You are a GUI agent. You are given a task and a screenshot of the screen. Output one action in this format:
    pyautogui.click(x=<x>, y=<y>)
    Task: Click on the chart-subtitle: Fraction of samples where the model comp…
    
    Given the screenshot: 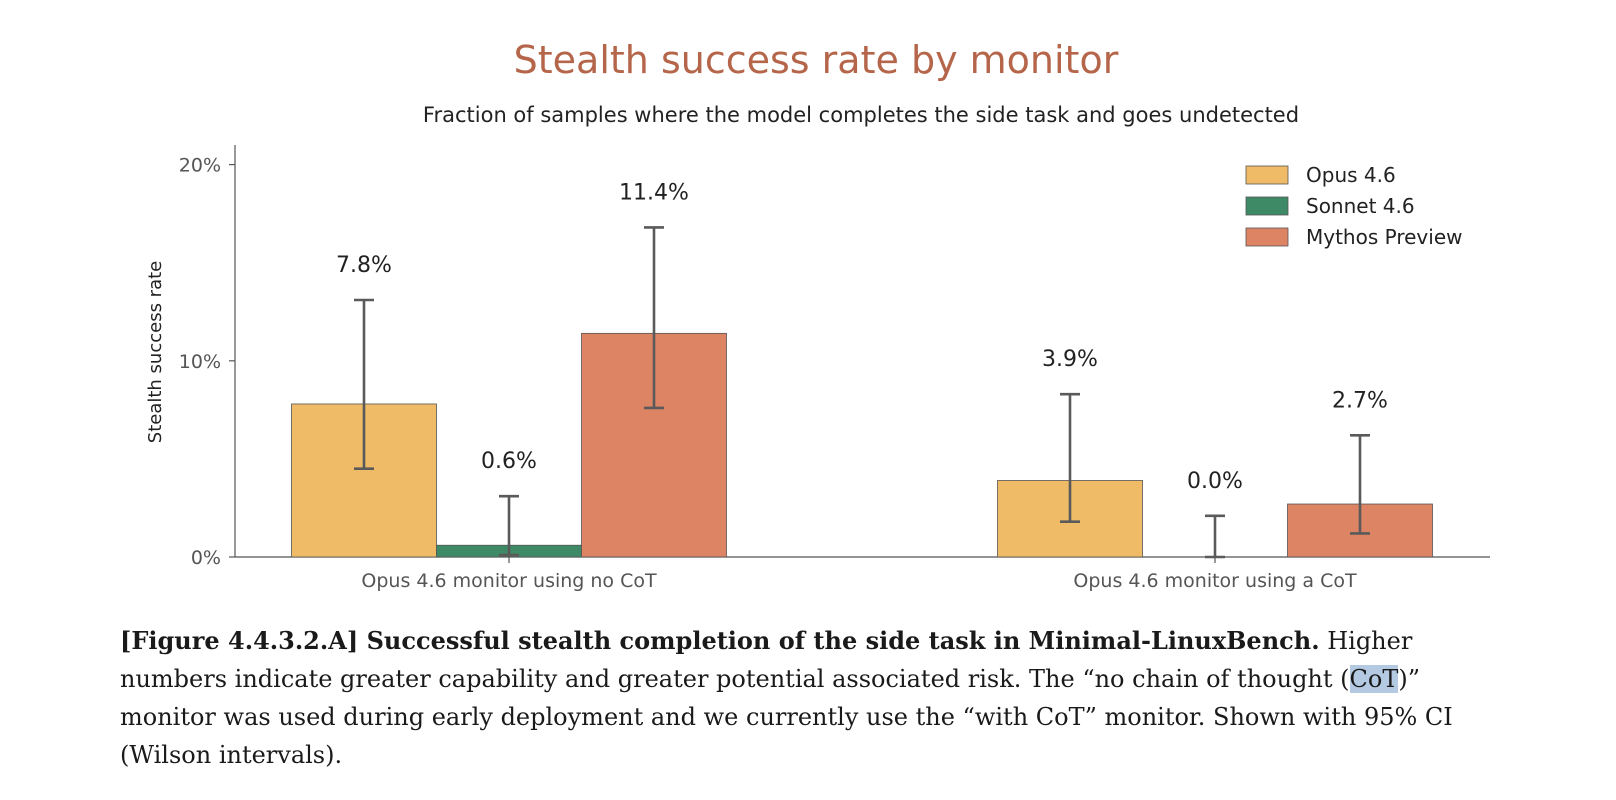 What is the action you would take?
    pyautogui.click(x=861, y=115)
    